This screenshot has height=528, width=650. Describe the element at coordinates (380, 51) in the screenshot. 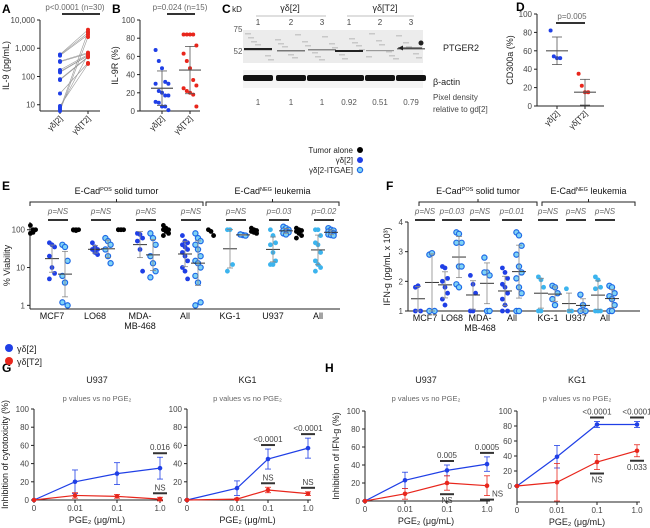

I see `ptger2-band` at that location.